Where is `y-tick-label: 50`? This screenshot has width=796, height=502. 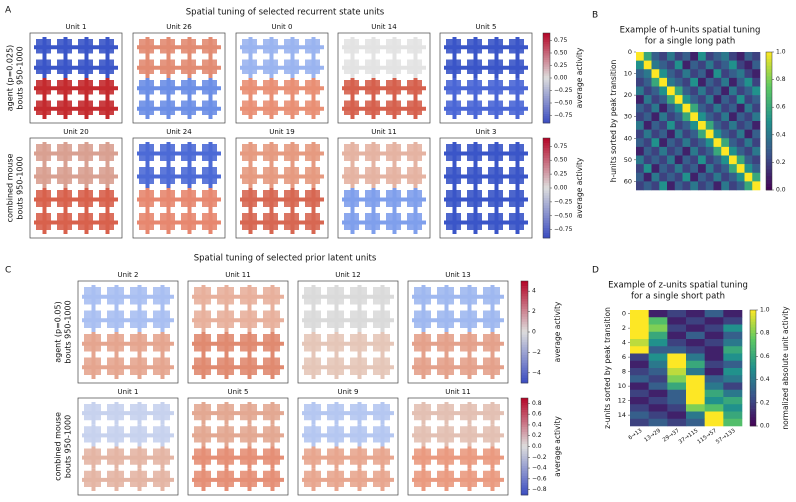
y-tick-label: 50 is located at coordinates (628, 160).